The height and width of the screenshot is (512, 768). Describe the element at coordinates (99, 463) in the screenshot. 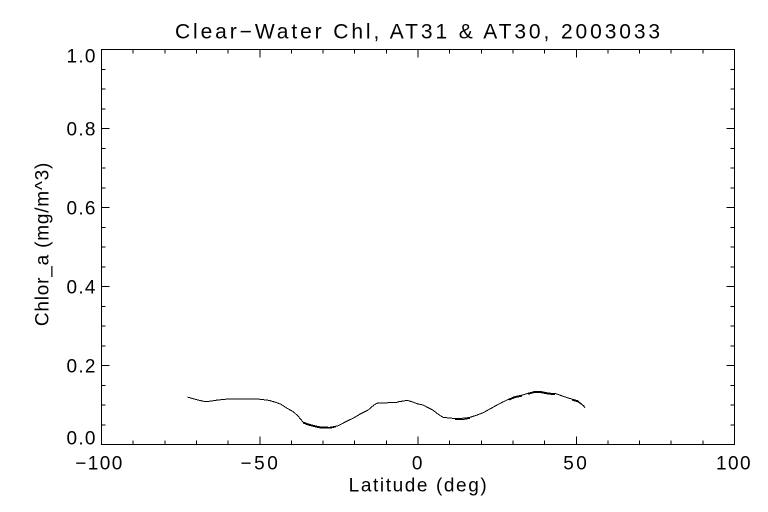

I see `svg-text: −100` at that location.